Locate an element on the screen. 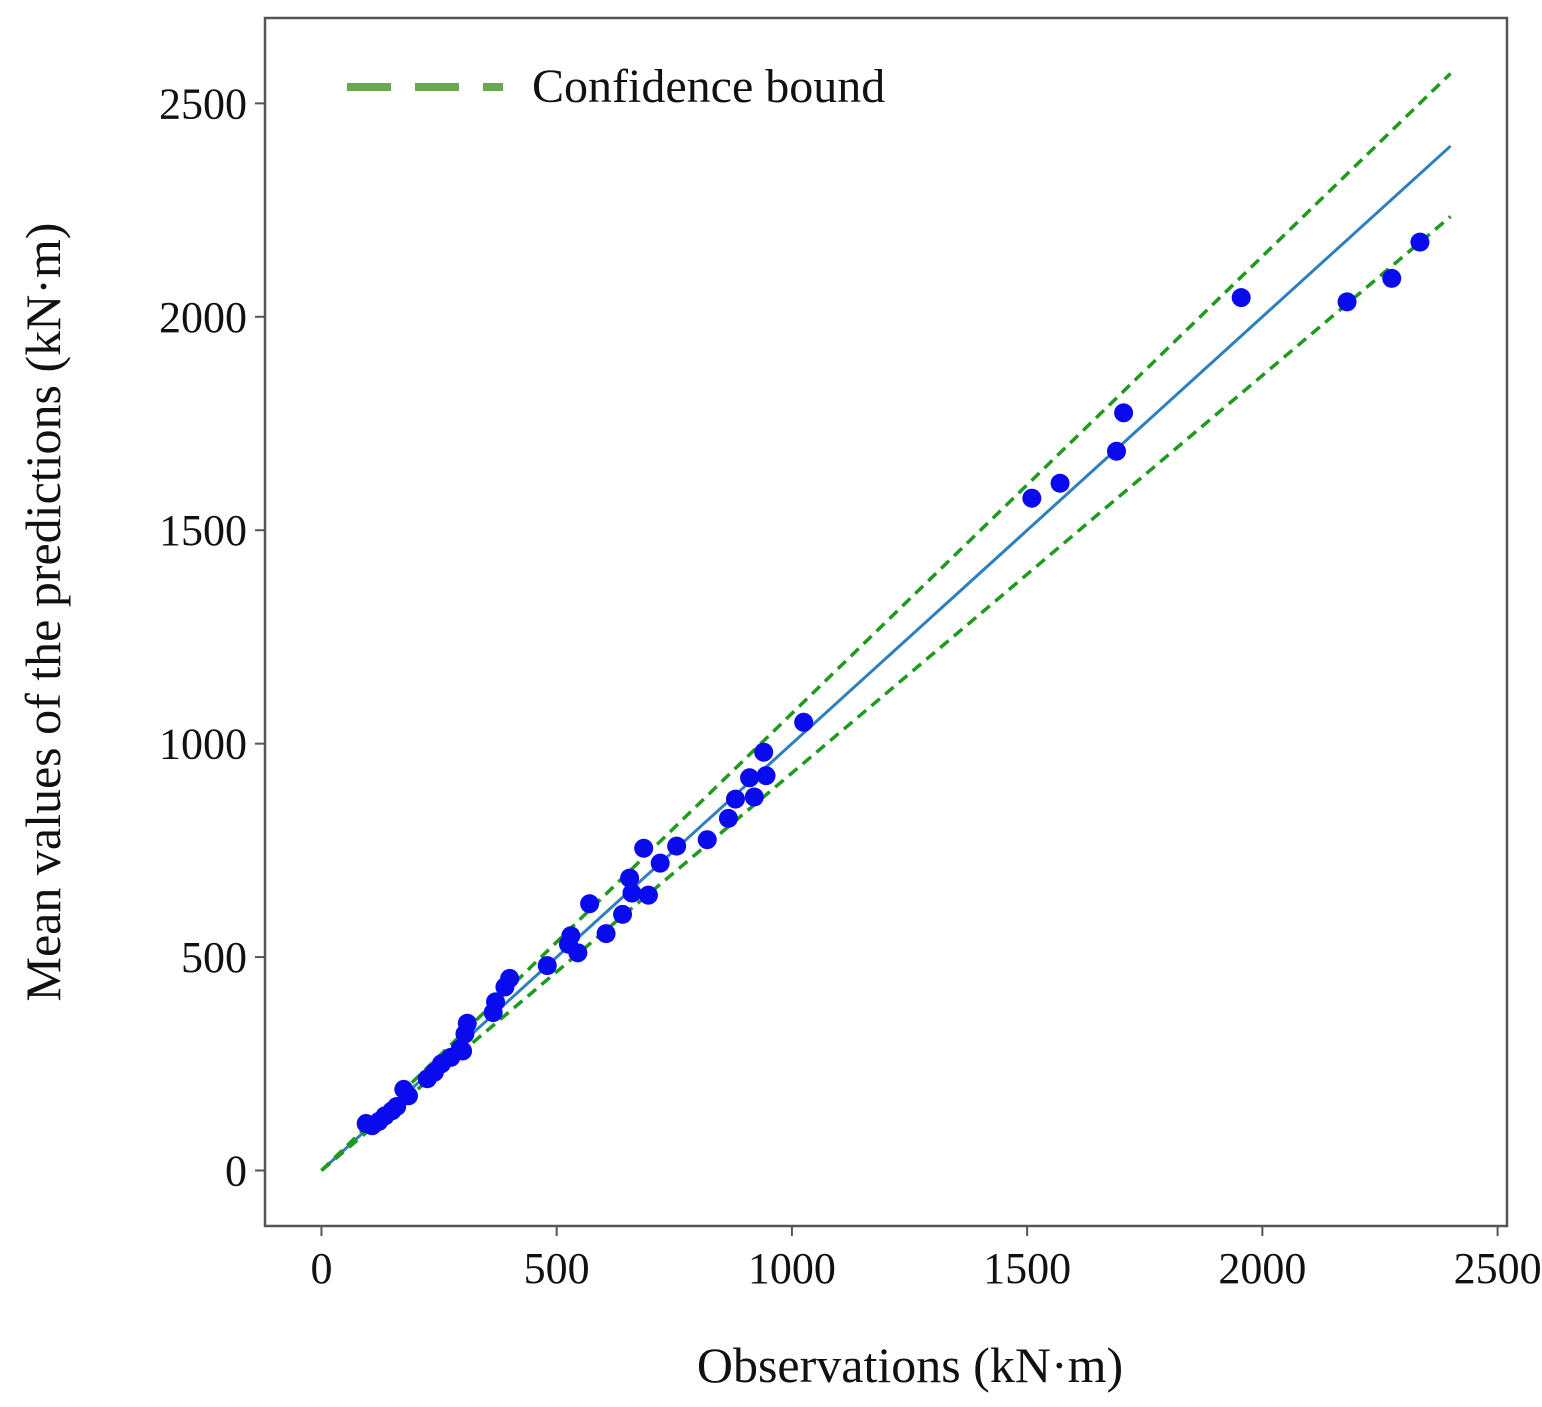 This screenshot has height=1407, width=1542. y-tick-label: 0 is located at coordinates (236, 1171).